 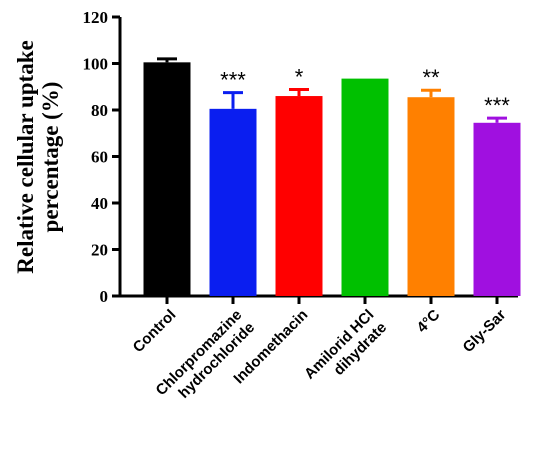 What do you see at coordinates (96, 64) in the screenshot?
I see `y-tick-label: 100` at bounding box center [96, 64].